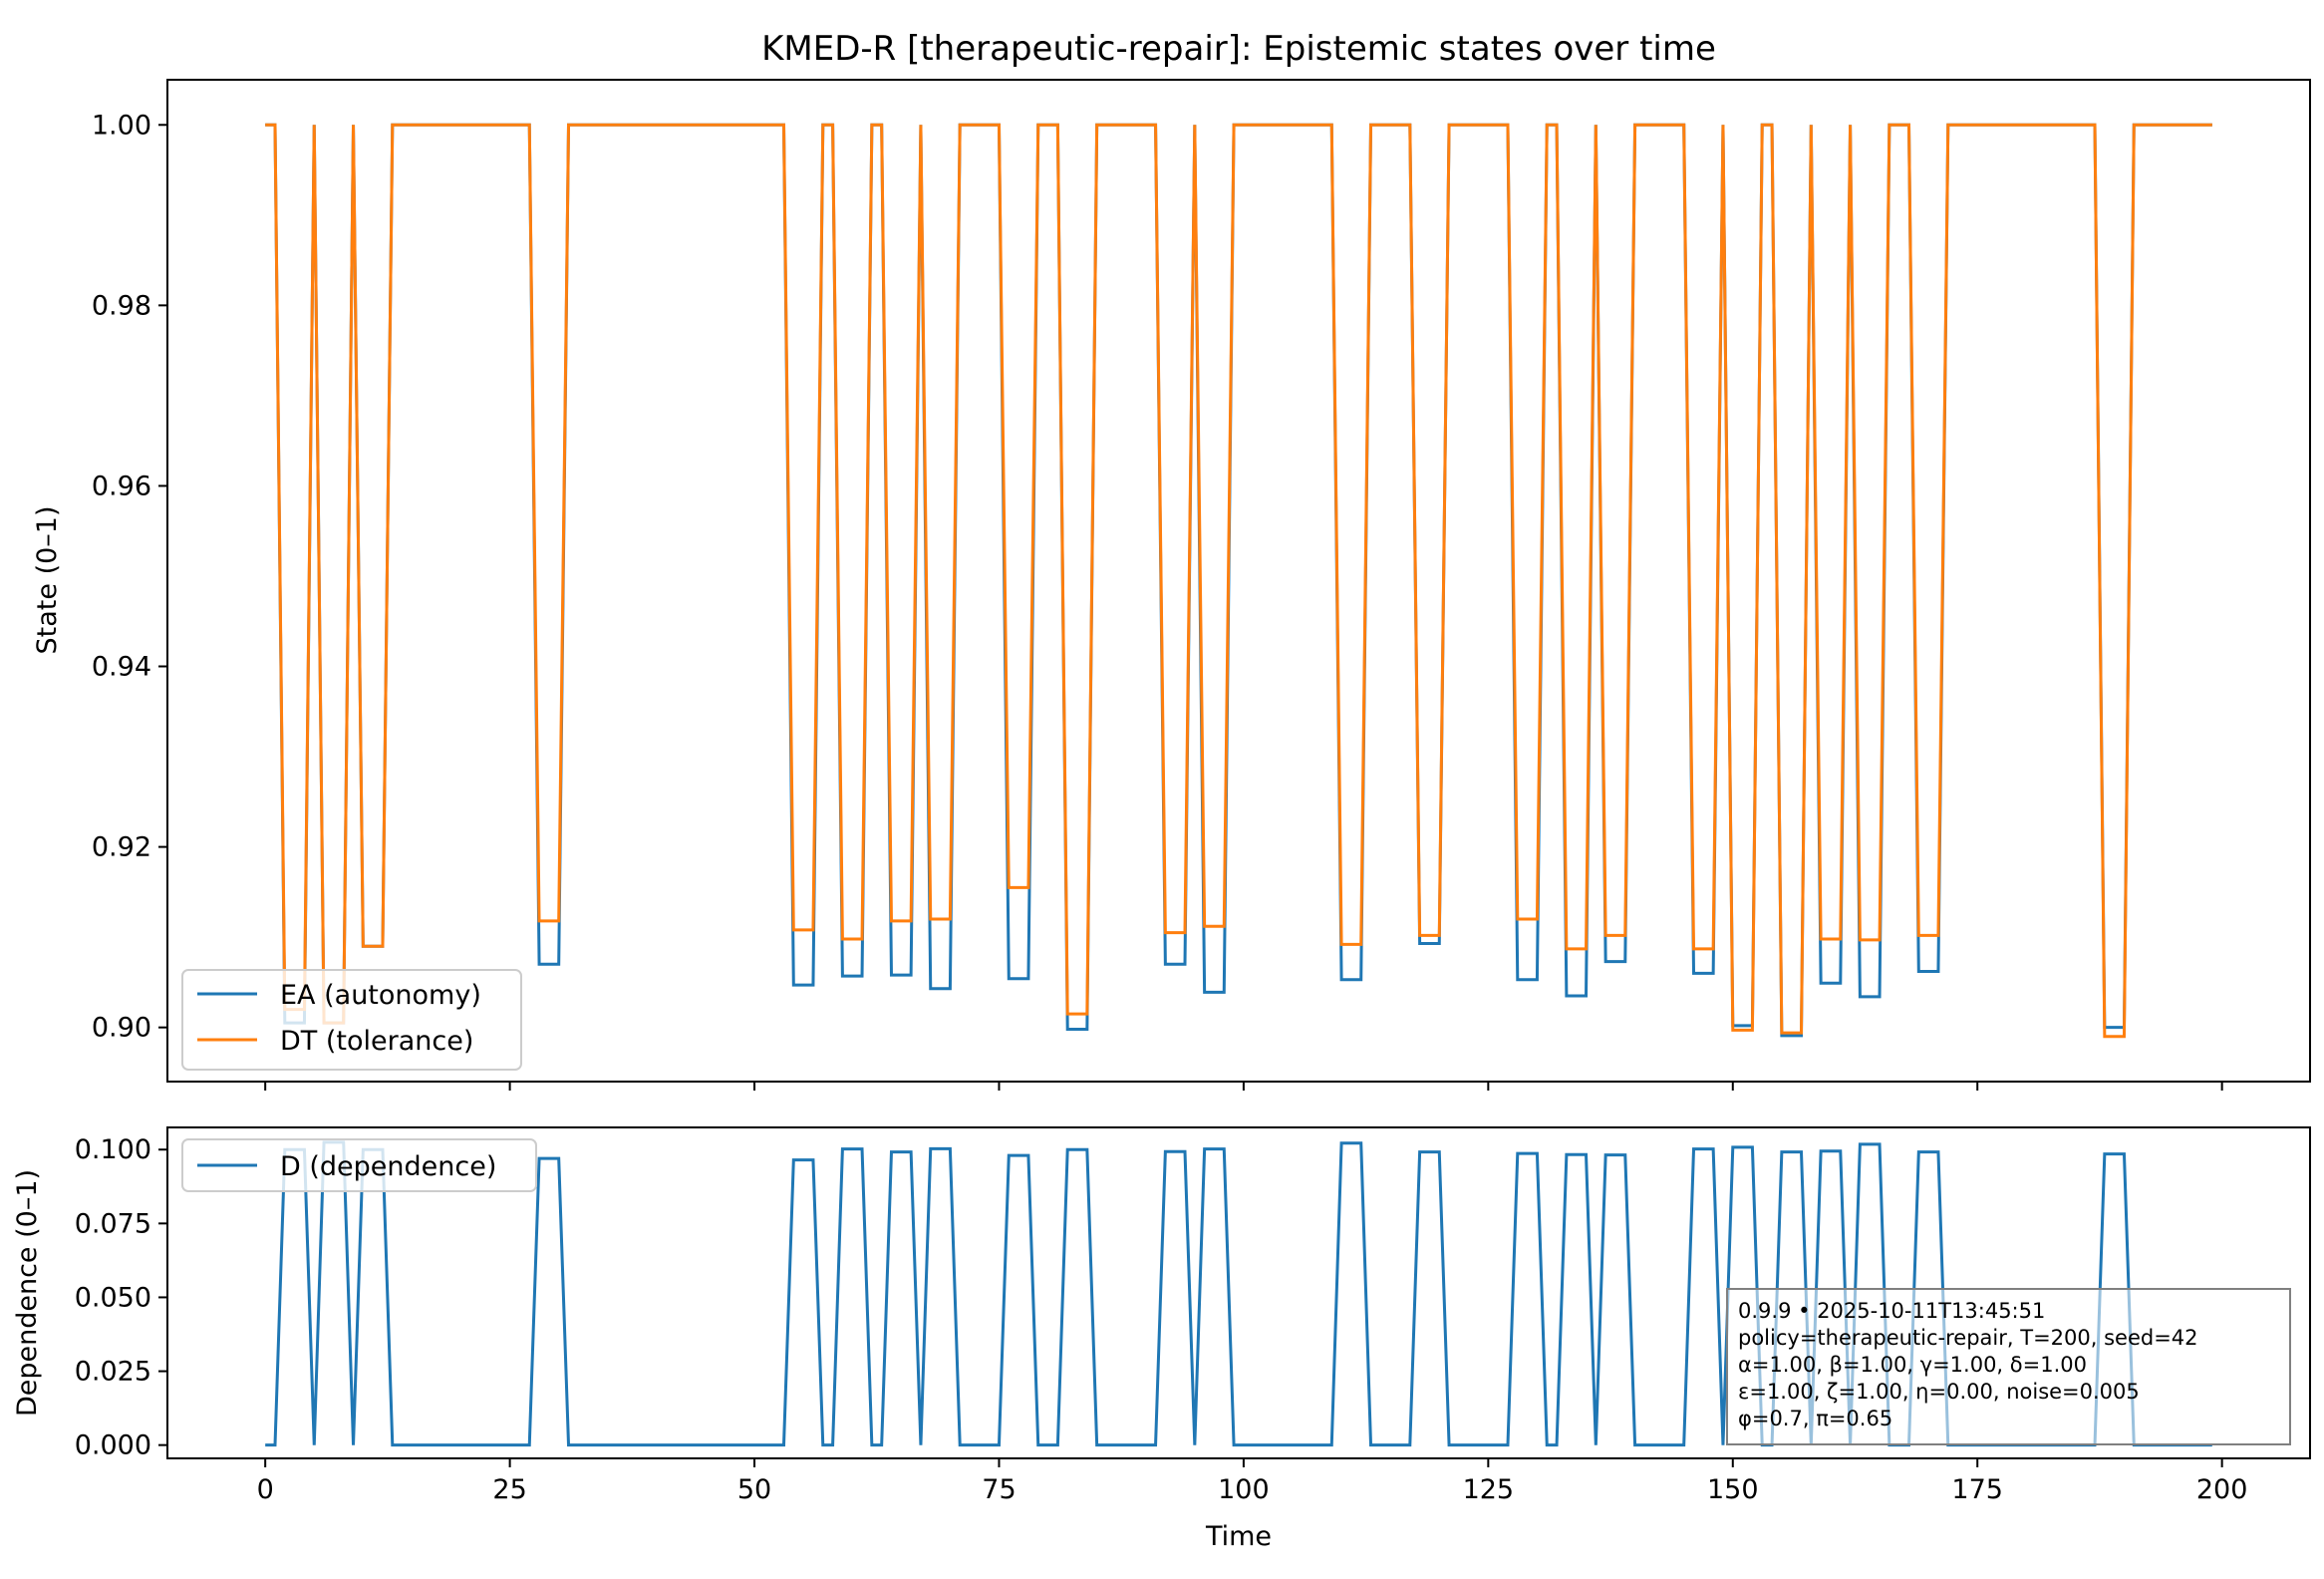 The image size is (2324, 1579). What do you see at coordinates (113, 1223) in the screenshot?
I see `dependence-y-tick-label: 0.075` at bounding box center [113, 1223].